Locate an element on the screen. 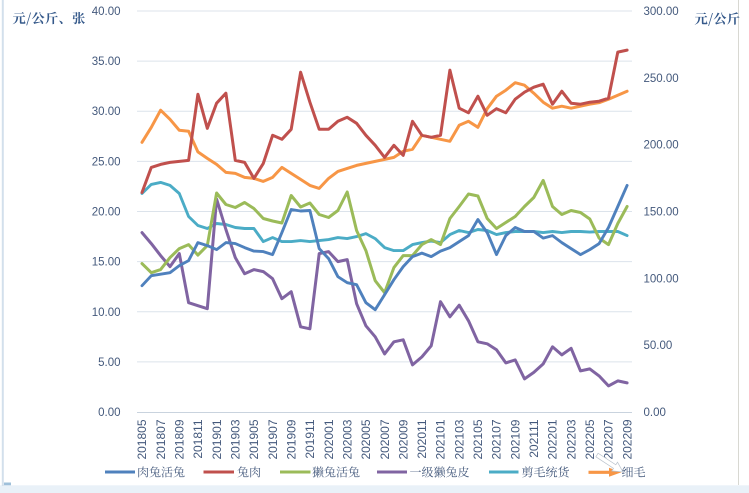  svg-text: 201807 is located at coordinates (161, 439).